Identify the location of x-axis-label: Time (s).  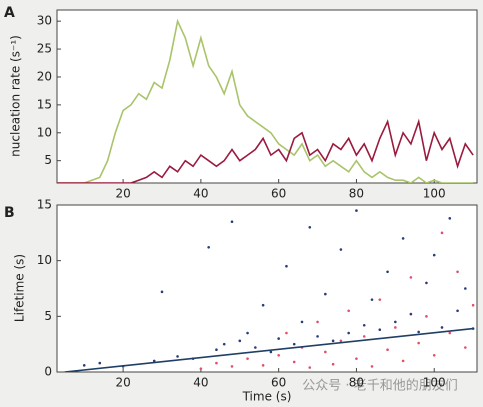
(267, 397).